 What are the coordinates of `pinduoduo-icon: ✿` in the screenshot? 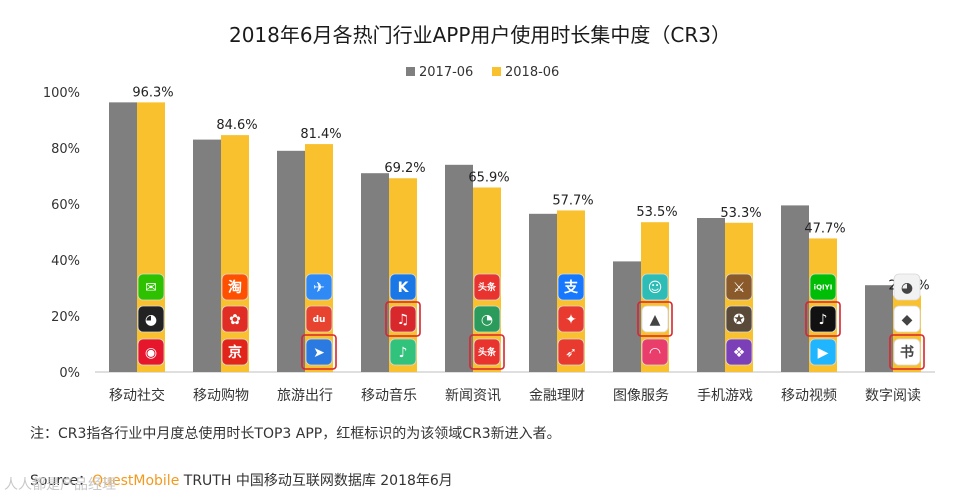 It's located at (235, 319).